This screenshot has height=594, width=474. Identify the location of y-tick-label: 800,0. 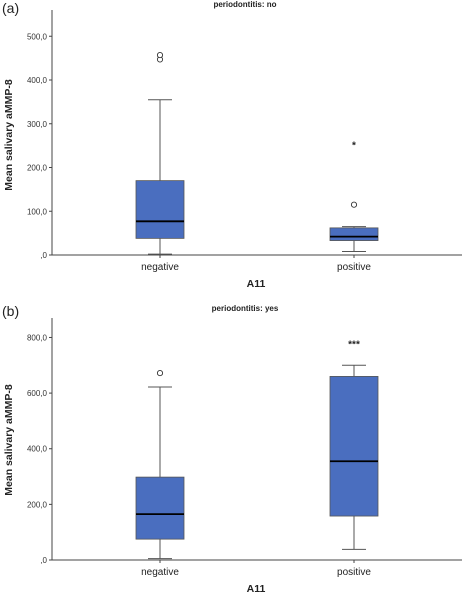
(37, 337).